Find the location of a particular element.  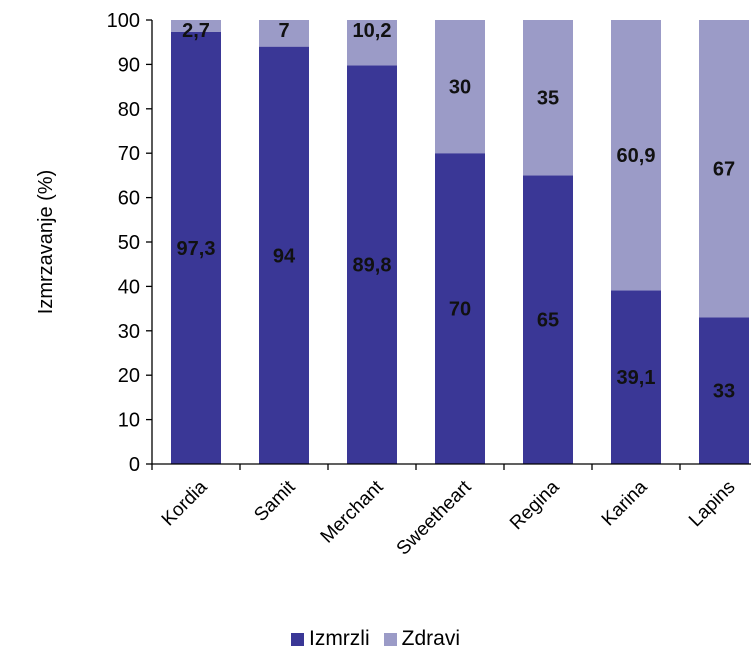

legend-swatch-izmrzli is located at coordinates (297, 639).